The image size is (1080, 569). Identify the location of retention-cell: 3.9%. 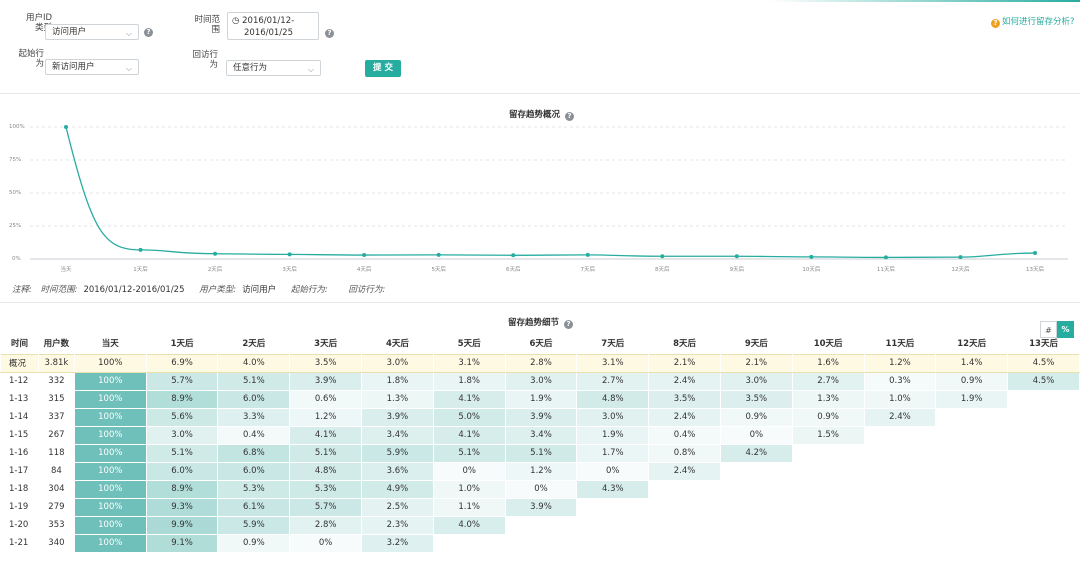
(397, 417).